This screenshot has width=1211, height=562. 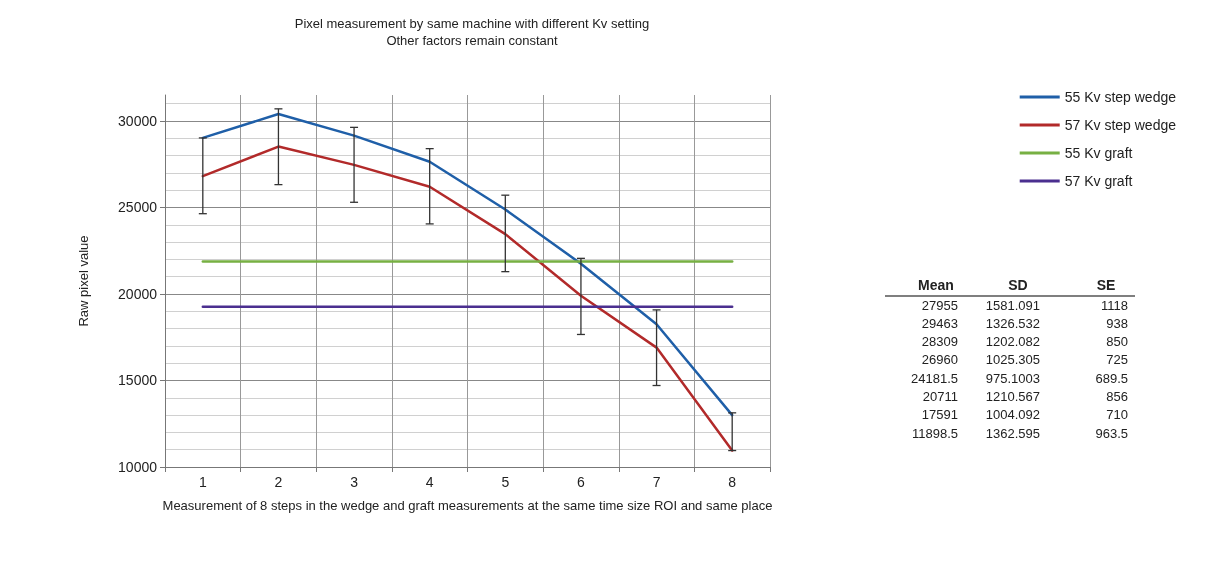 What do you see at coordinates (1012, 360) in the screenshot?
I see `text: 1025.305` at bounding box center [1012, 360].